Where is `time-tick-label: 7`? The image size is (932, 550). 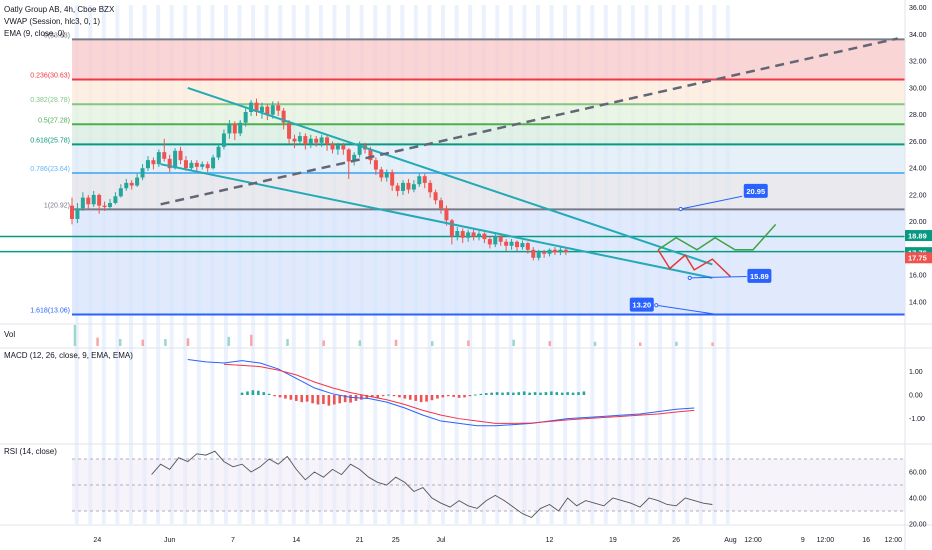
time-tick-label: 7 is located at coordinates (233, 540).